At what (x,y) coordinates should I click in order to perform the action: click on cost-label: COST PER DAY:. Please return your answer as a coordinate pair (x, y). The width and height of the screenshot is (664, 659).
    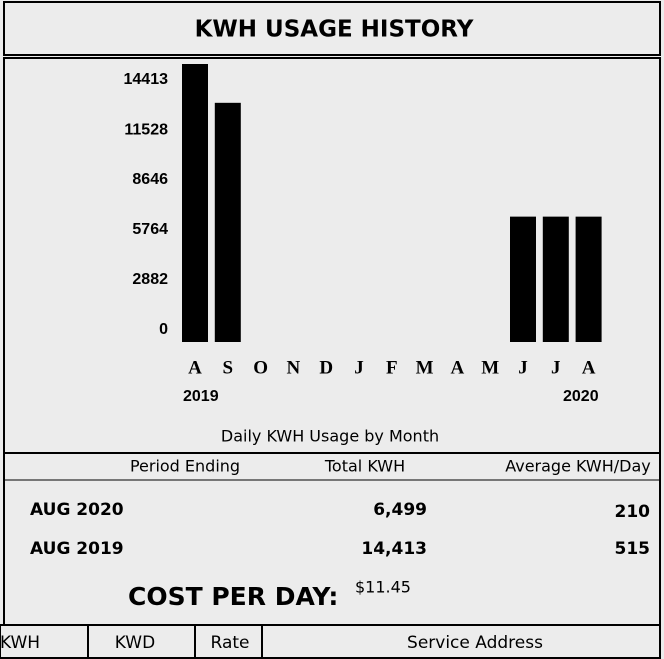
    Looking at the image, I should click on (233, 596).